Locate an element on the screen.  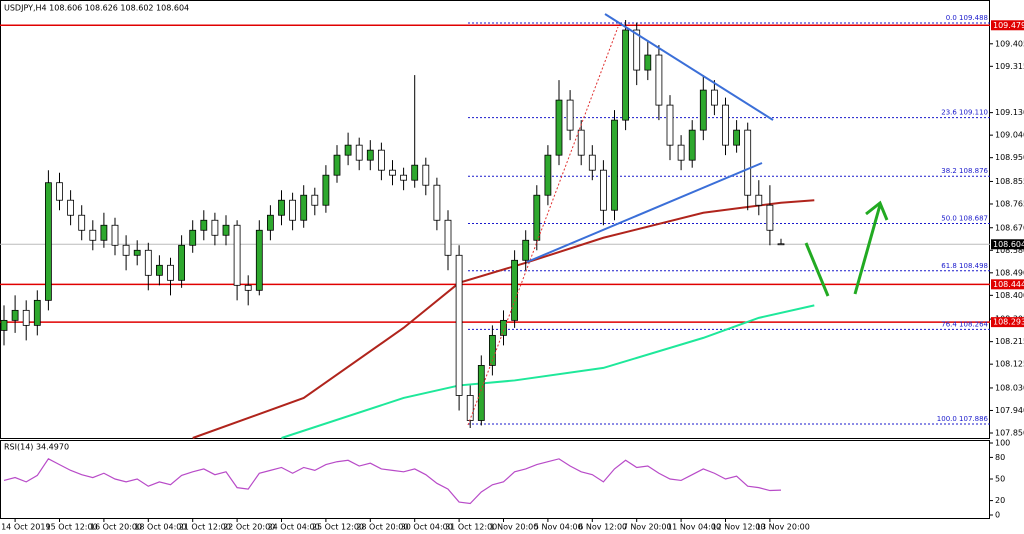
y-tick-label: 108.765 is located at coordinates (1009, 203).